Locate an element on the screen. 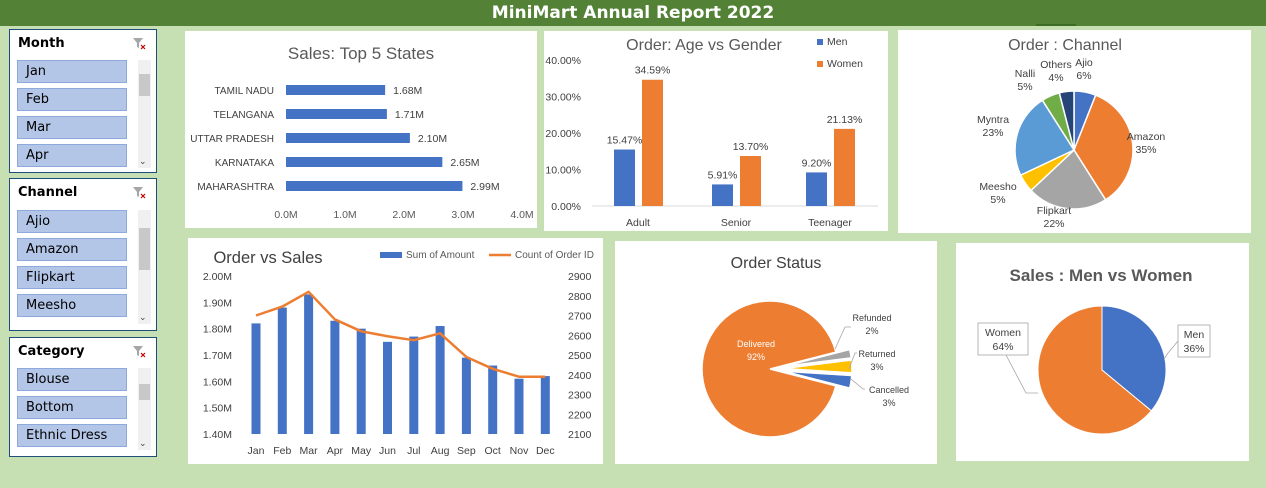 Image resolution: width=1266 pixels, height=488 pixels. slice-name-label: Returned is located at coordinates (876, 354).